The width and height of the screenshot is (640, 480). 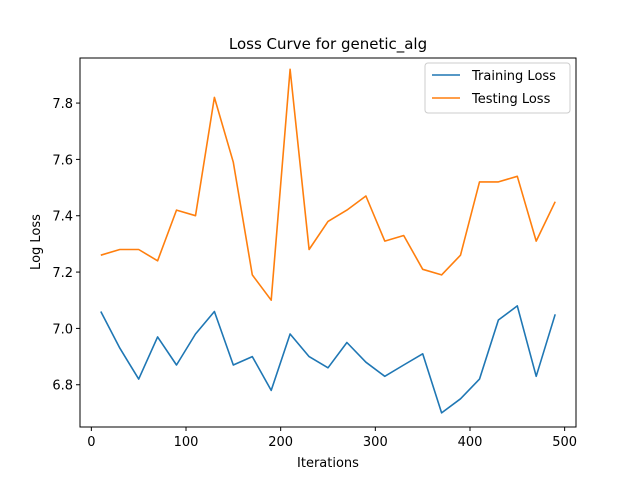 What do you see at coordinates (332, 438) in the screenshot?
I see `x-axis: 0 100 200 300 400 500` at bounding box center [332, 438].